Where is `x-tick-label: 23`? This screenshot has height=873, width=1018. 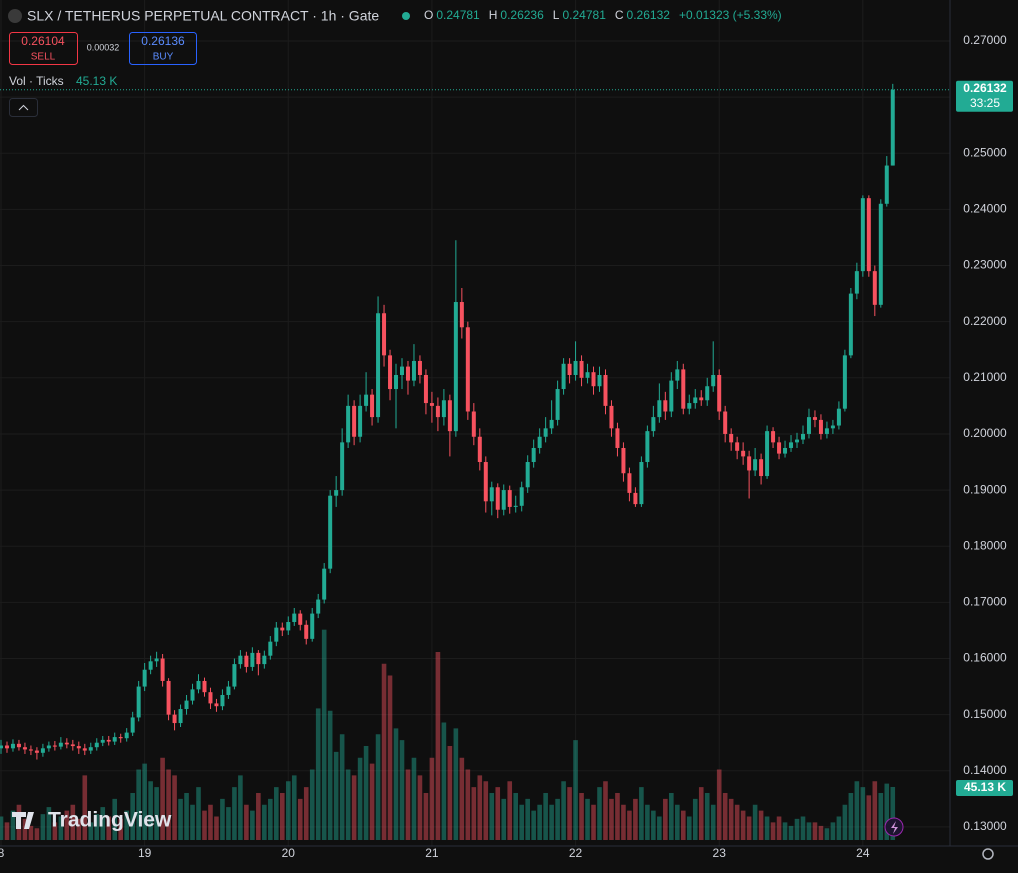 x-tick-label: 23 is located at coordinates (720, 853).